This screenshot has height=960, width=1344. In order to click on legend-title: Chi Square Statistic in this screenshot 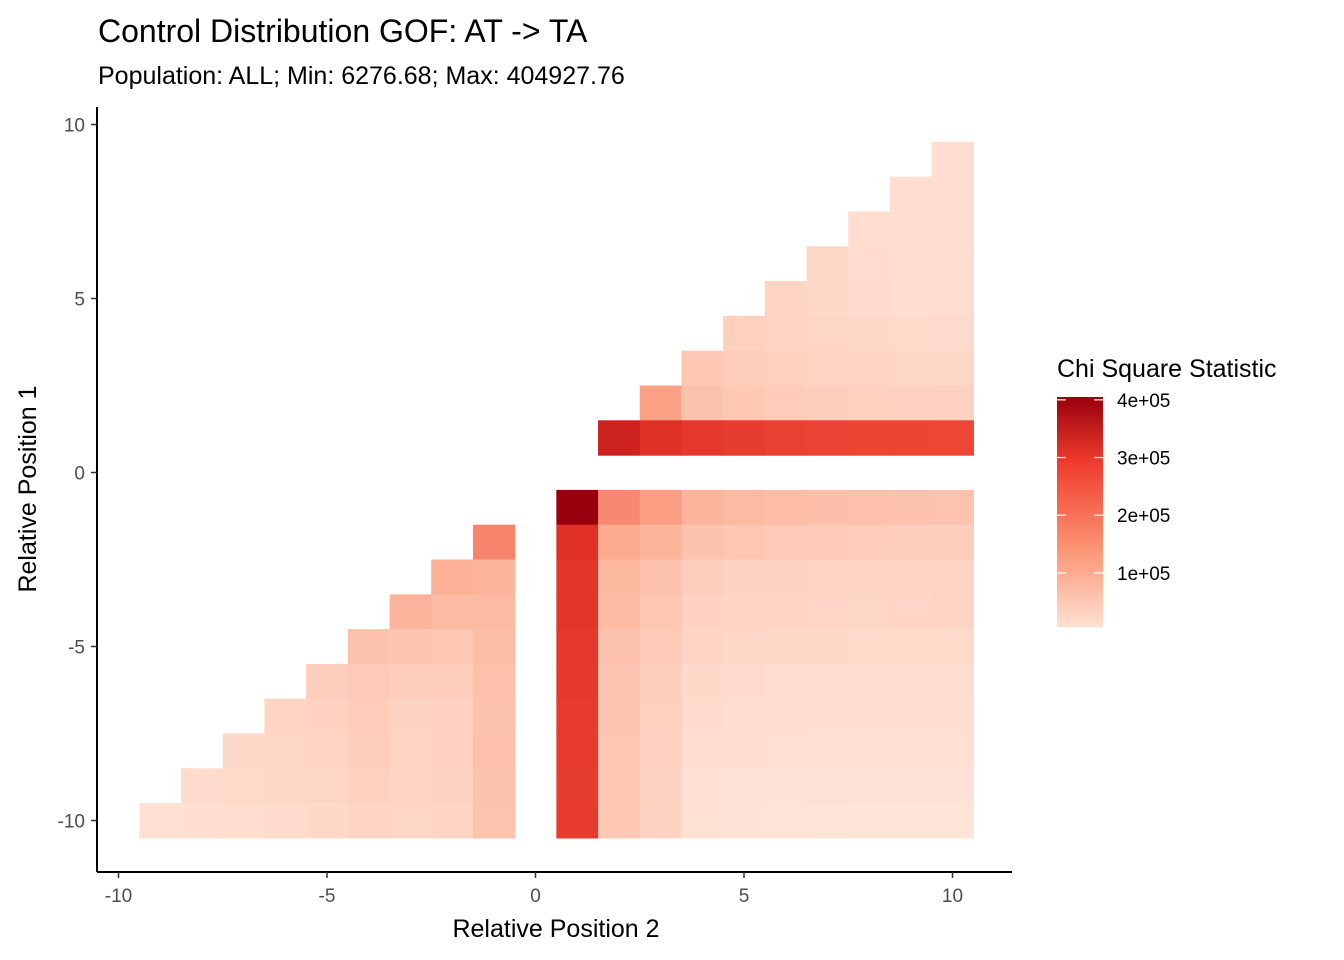, I will do `click(1167, 369)`.